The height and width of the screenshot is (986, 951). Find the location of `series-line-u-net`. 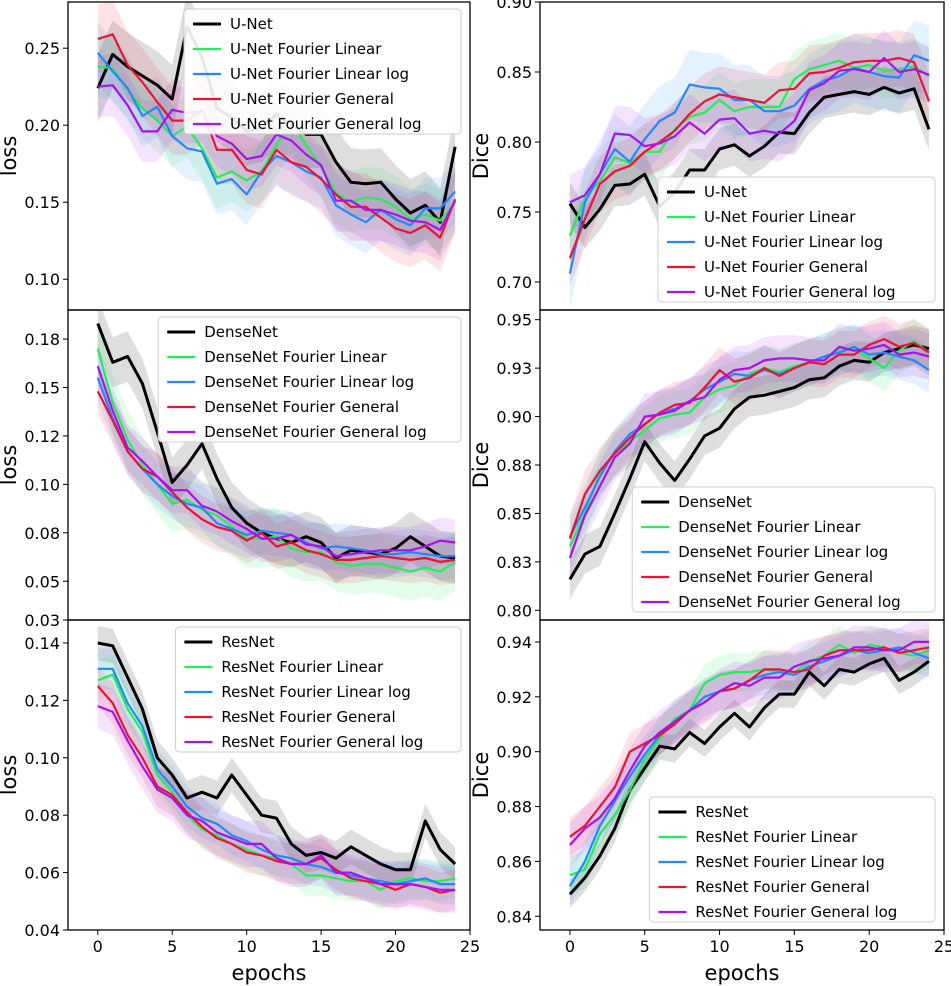

series-line-u-net is located at coordinates (749, 157).